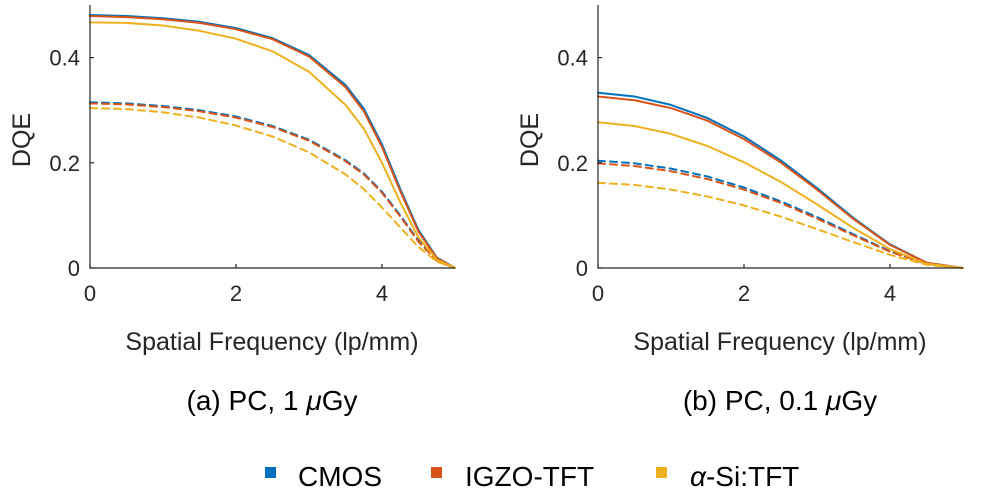 This screenshot has height=502, width=982. I want to click on plot-b-xlabel: Spatial Frequency (lp/mm), so click(779, 342).